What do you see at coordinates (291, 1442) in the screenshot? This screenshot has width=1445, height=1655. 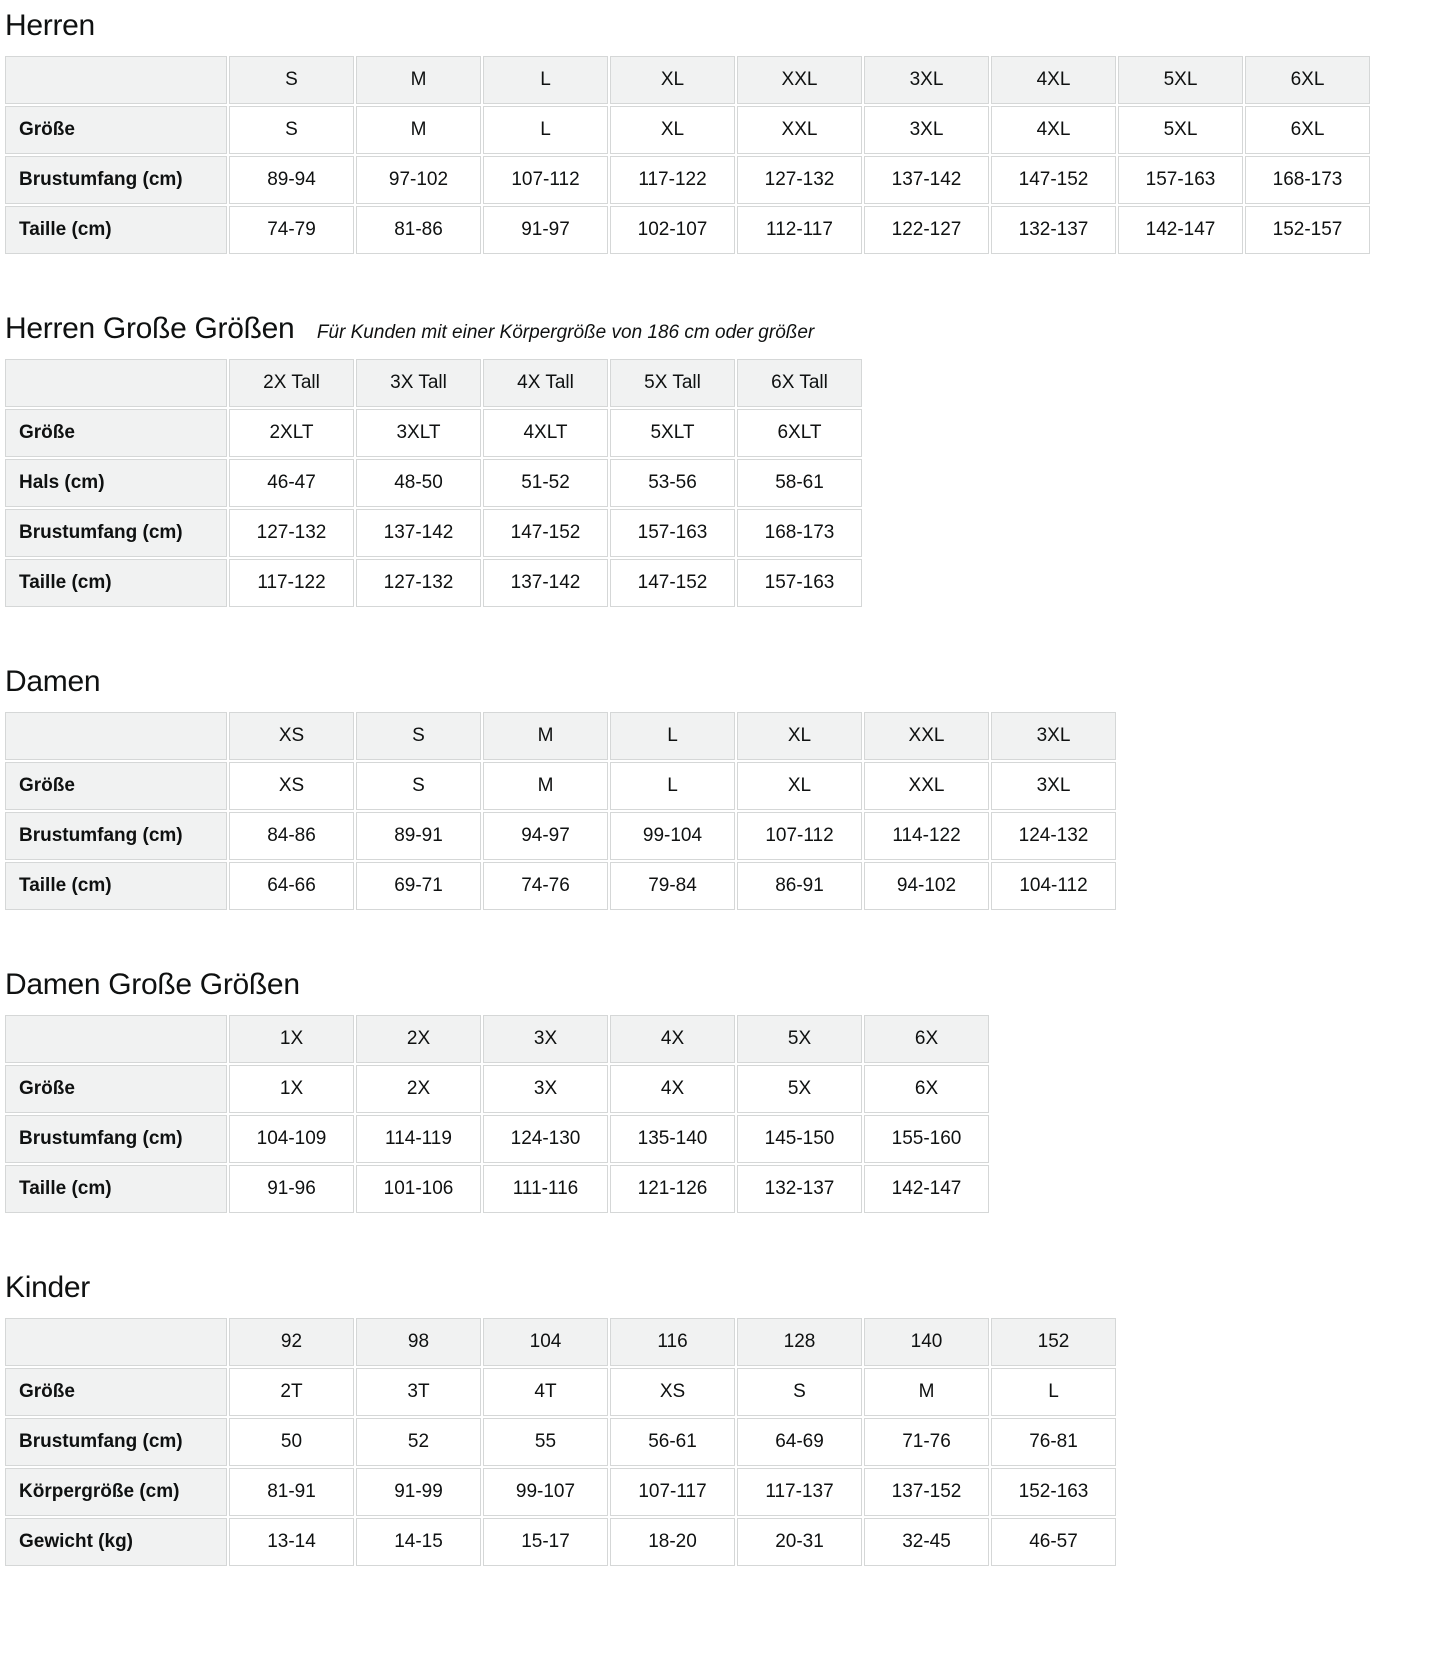 I see `size-value: 50` at bounding box center [291, 1442].